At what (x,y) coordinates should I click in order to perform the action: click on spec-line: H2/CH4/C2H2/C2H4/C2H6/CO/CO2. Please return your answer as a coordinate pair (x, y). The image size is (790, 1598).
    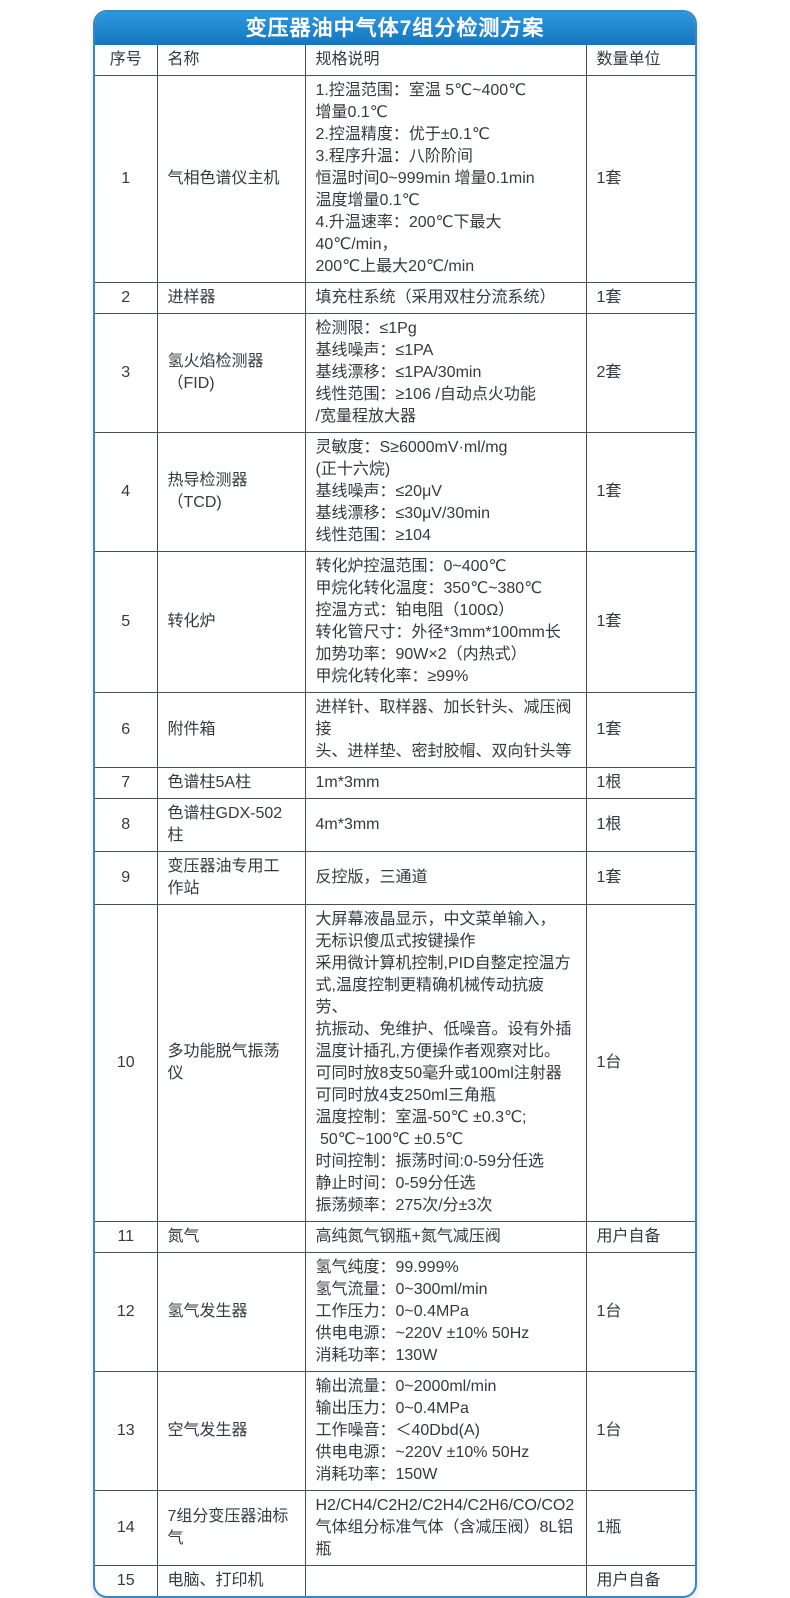
    Looking at the image, I should click on (445, 1505).